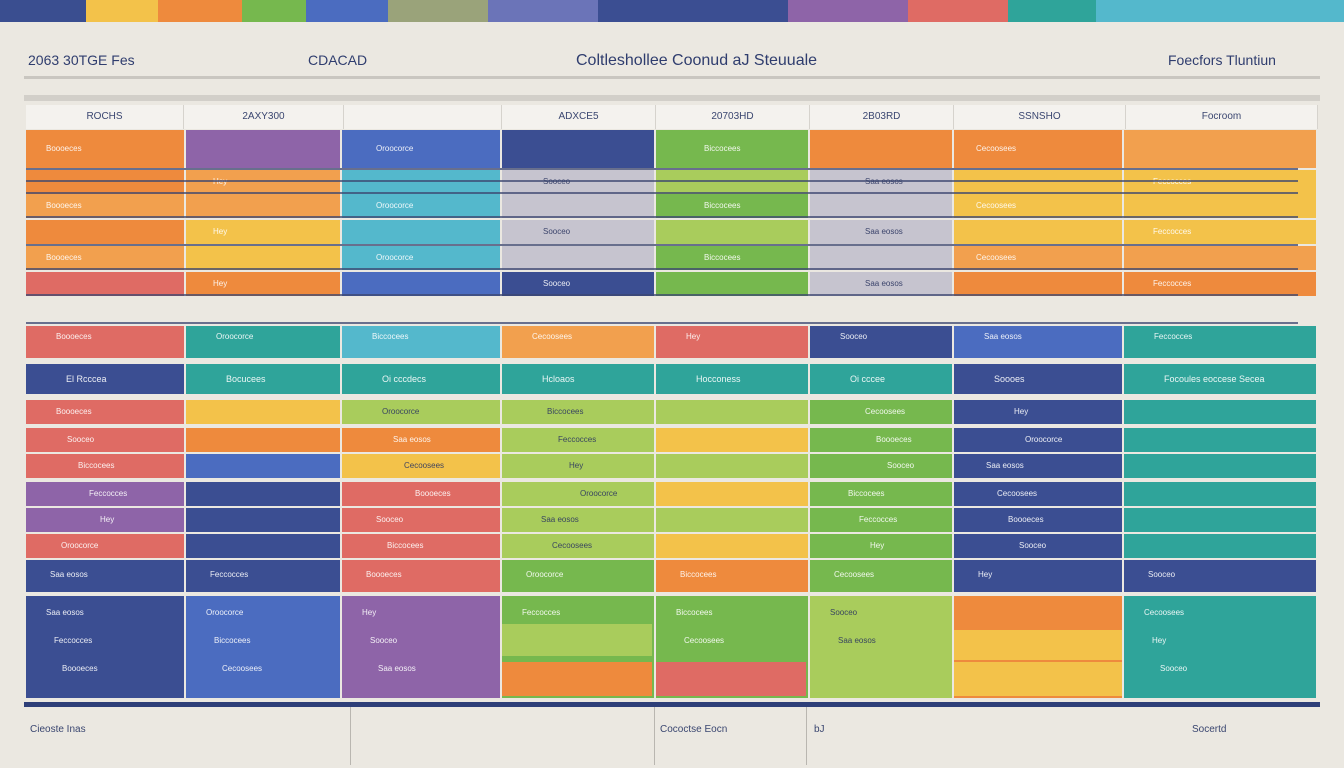 The width and height of the screenshot is (1344, 768). I want to click on schedule-cell: Soooes, so click(1038, 379).